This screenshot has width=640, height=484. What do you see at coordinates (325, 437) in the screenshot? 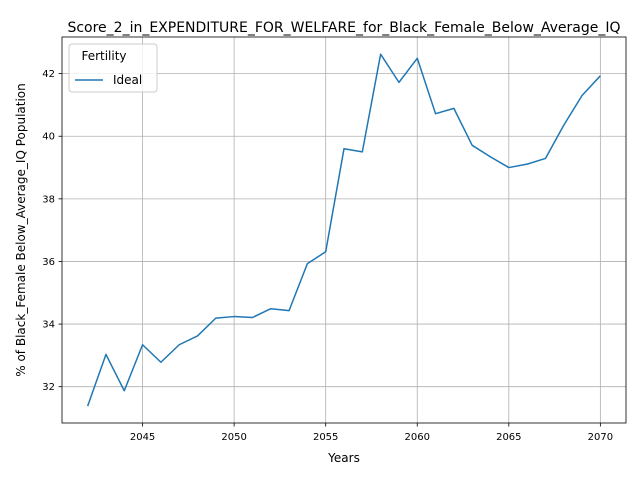
I see `x-tick-label: 2055` at bounding box center [325, 437].